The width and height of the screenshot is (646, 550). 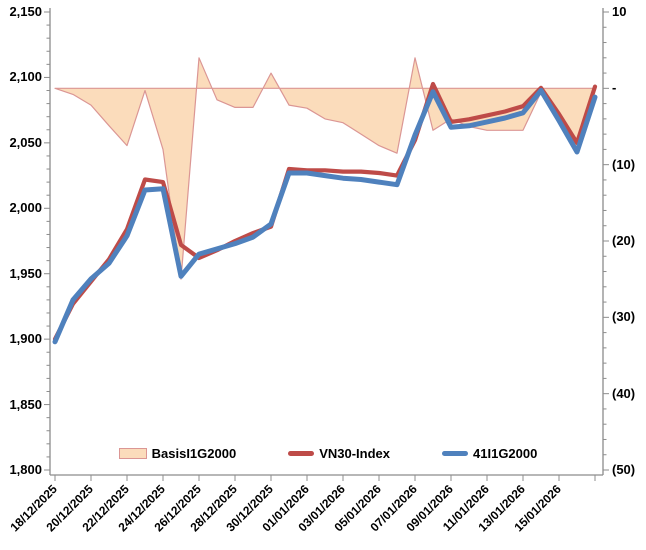 What do you see at coordinates (25, 208) in the screenshot?
I see `left-axis-tick-label: 2,000` at bounding box center [25, 208].